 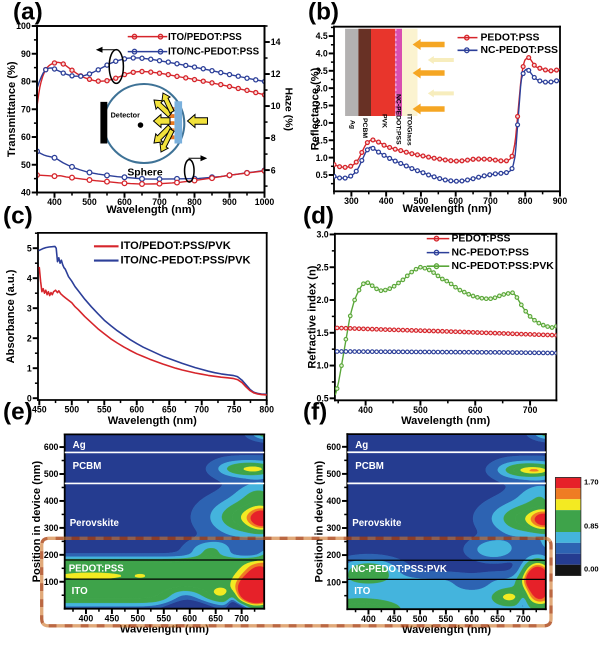 What do you see at coordinates (266, 410) in the screenshot?
I see `svg-text: 800` at bounding box center [266, 410].